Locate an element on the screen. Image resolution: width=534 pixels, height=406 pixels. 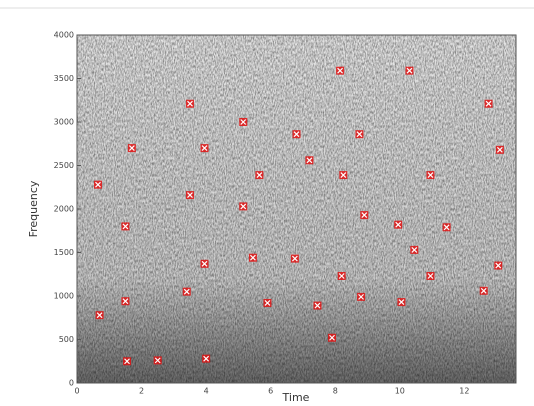
y-tick-label: 1500 is located at coordinates (64, 252).